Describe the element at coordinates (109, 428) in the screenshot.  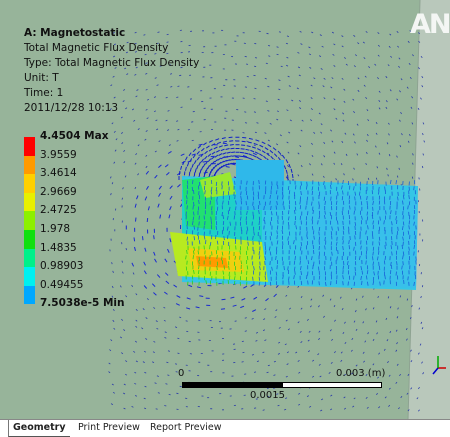
I see `tab-print-preview: Print Preview` at that location.